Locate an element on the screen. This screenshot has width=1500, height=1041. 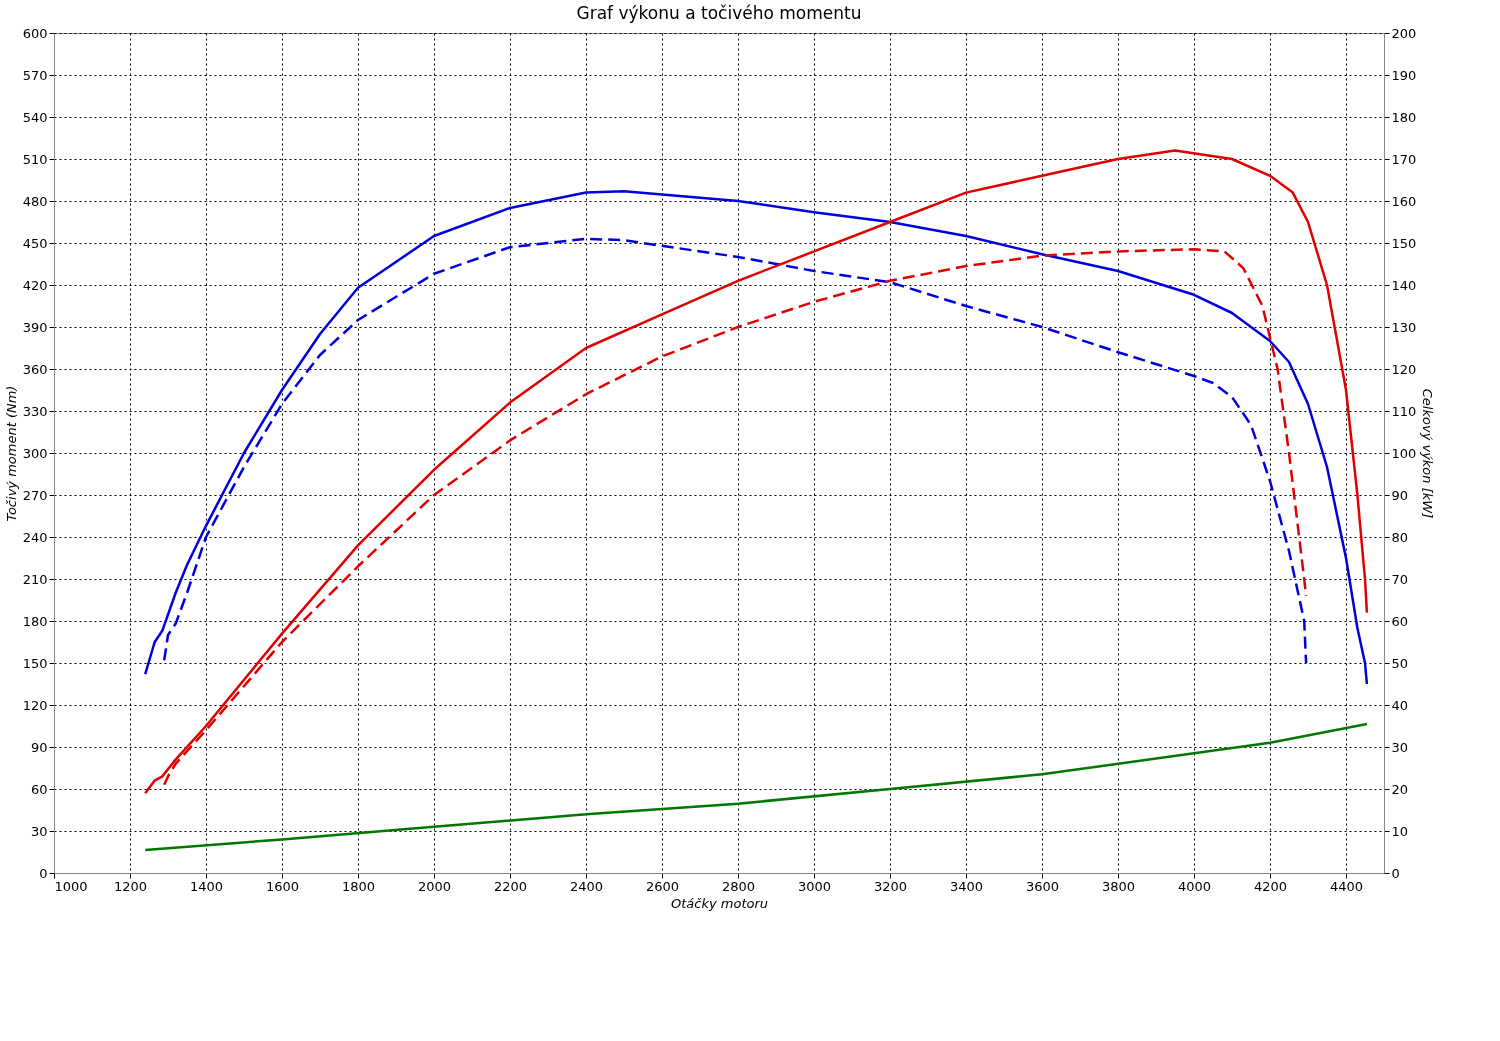
y2-tick-label: 30 is located at coordinates (1400, 747).